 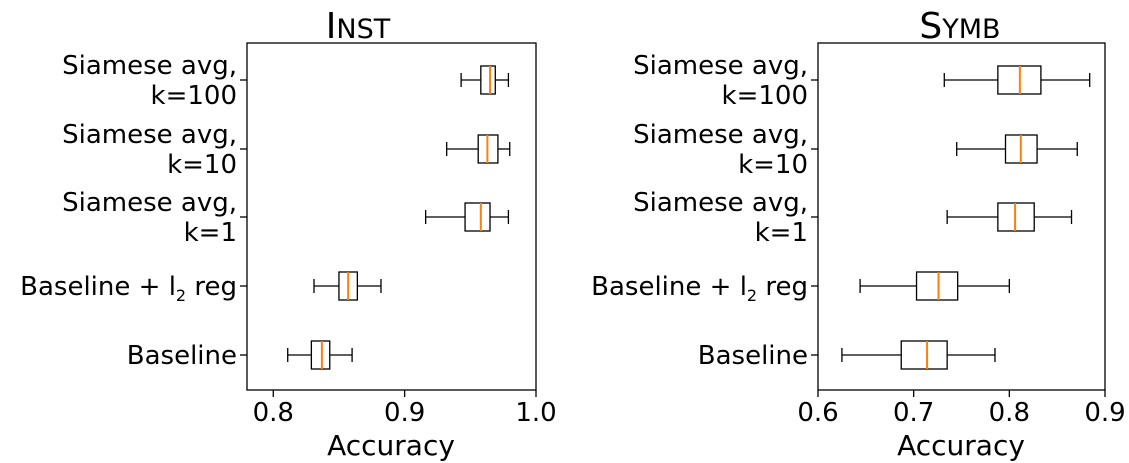 I want to click on y-tick-label-inst-2: Siamese avg, k=1, so click(x=149, y=218).